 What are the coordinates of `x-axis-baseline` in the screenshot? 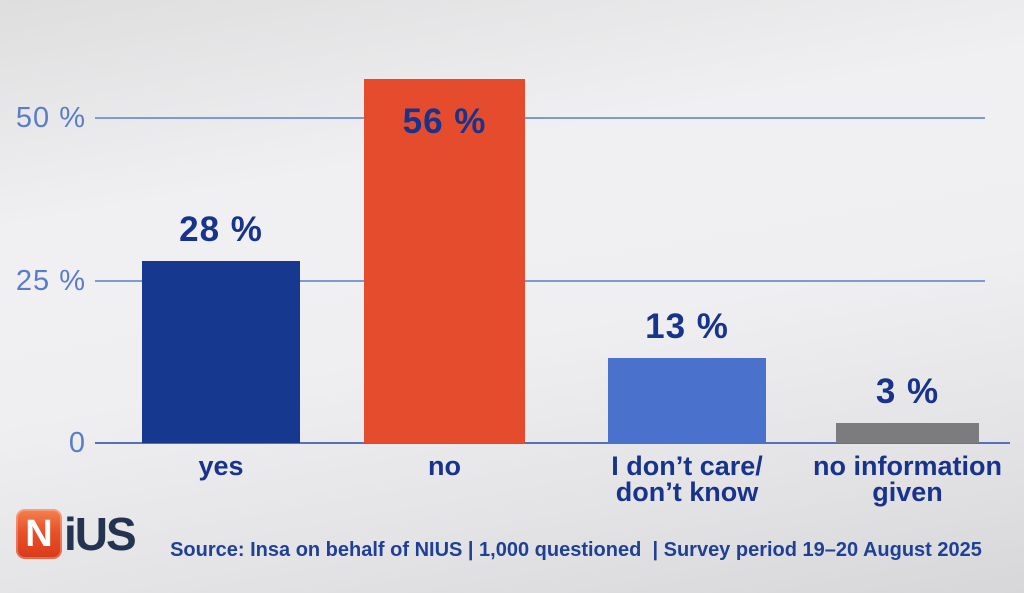 It's located at (552, 443).